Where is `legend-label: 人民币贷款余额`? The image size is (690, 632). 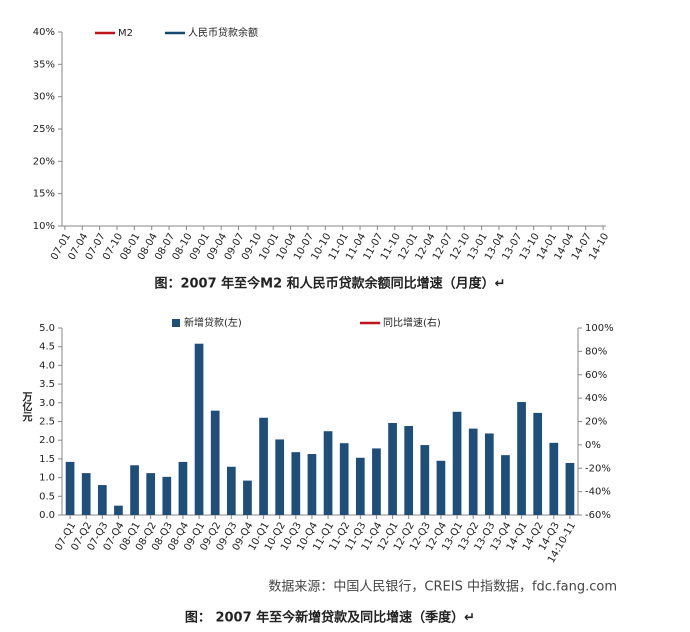 legend-label: 人民币贷款余额 is located at coordinates (223, 32).